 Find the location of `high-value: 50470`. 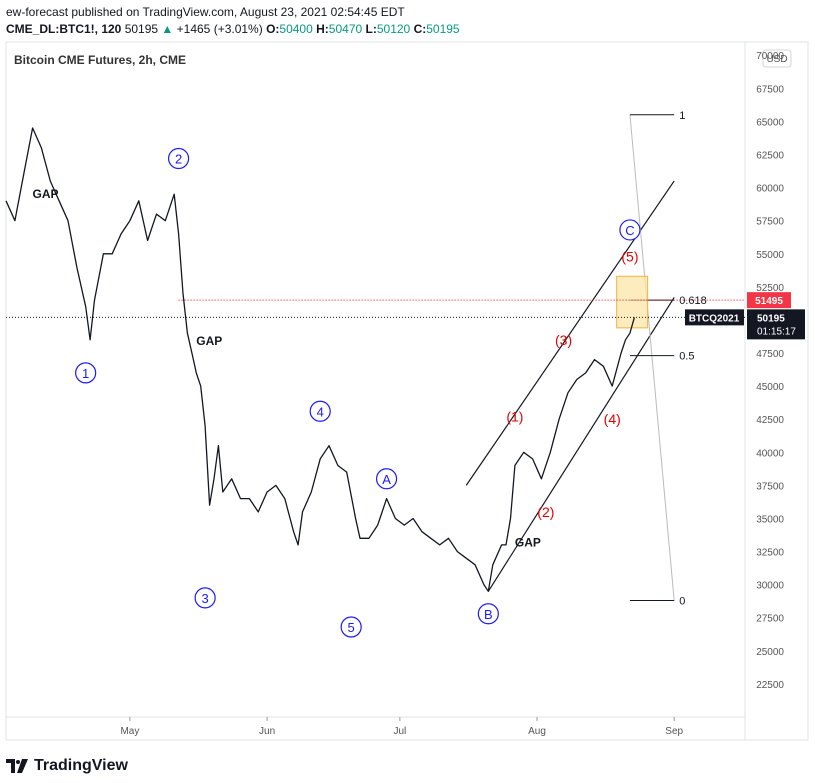

high-value: 50470 is located at coordinates (345, 29).